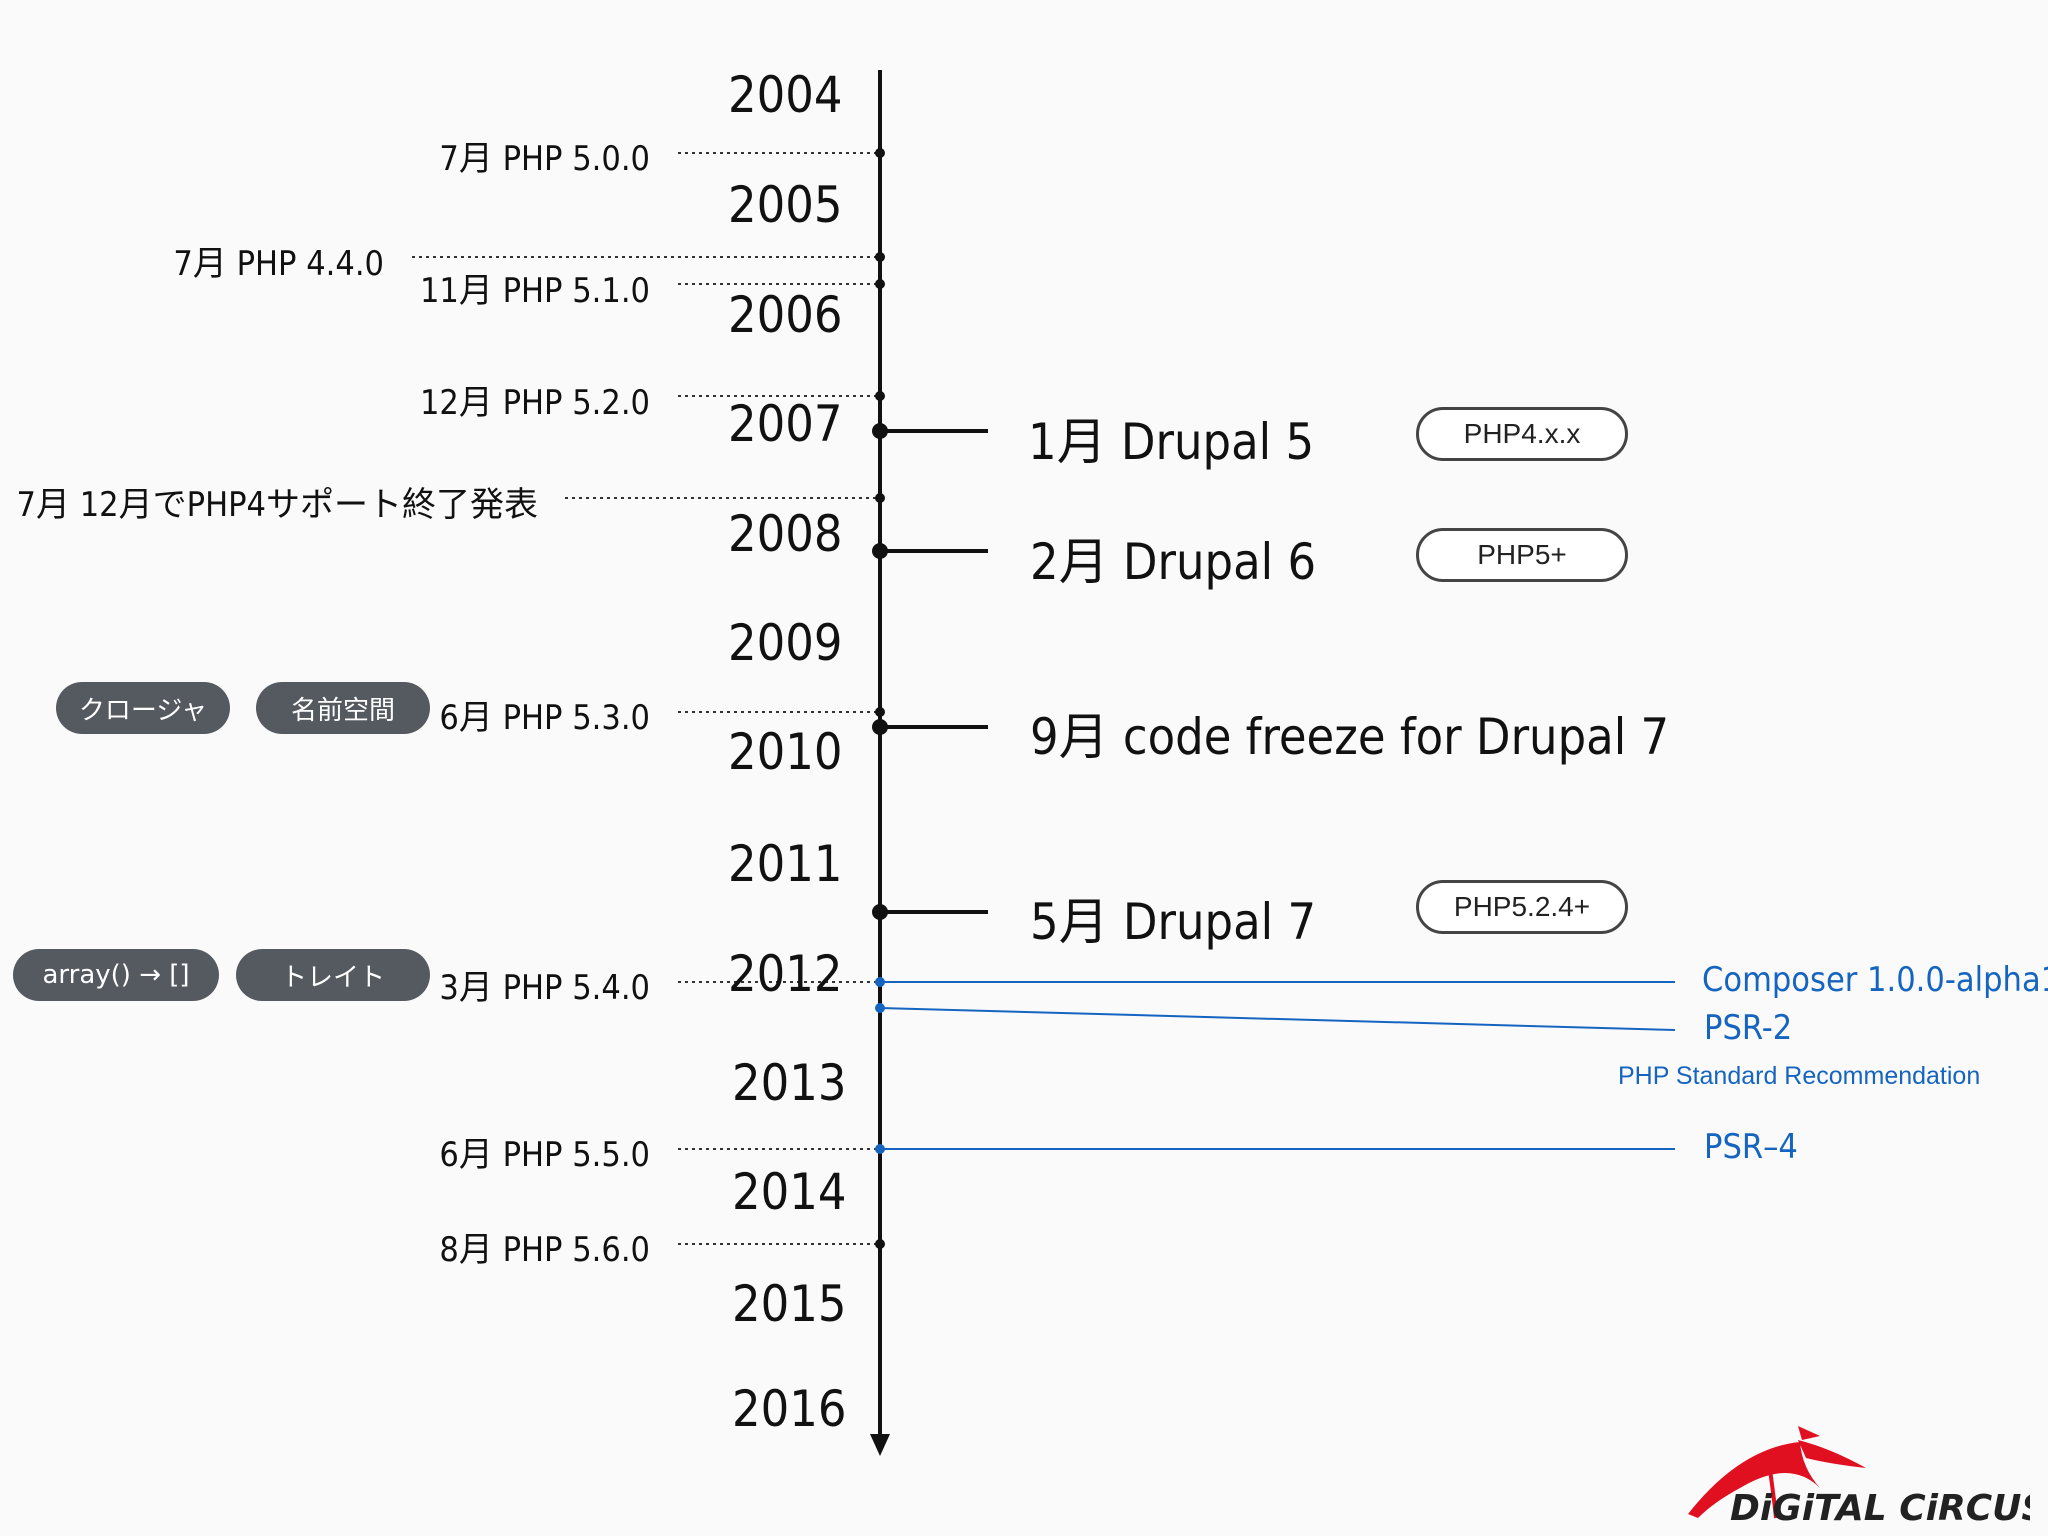 The height and width of the screenshot is (1536, 2048). What do you see at coordinates (880, 1244) in the screenshot?
I see `marker-php560` at bounding box center [880, 1244].